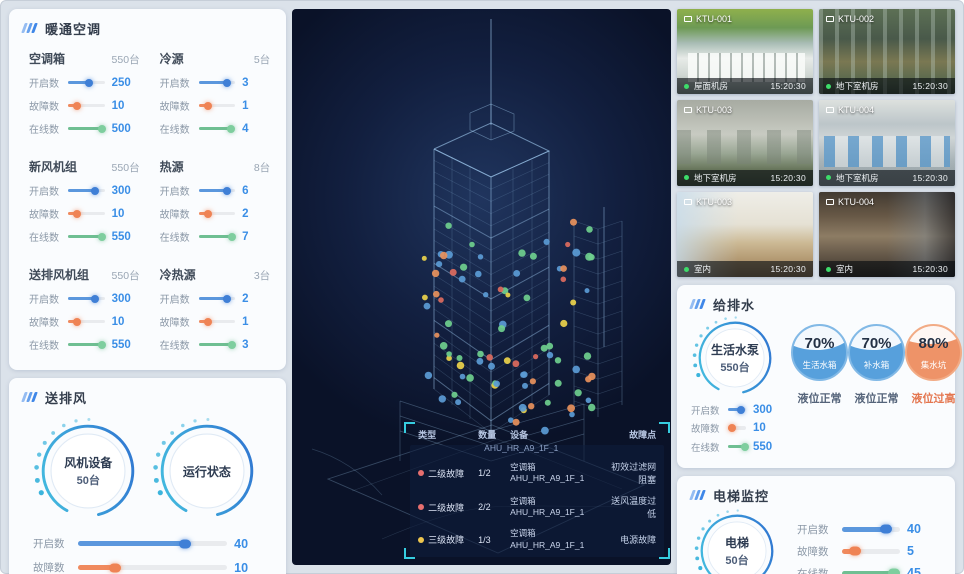  I want to click on tank-level-circle: 70% 补水箱, so click(876, 352).